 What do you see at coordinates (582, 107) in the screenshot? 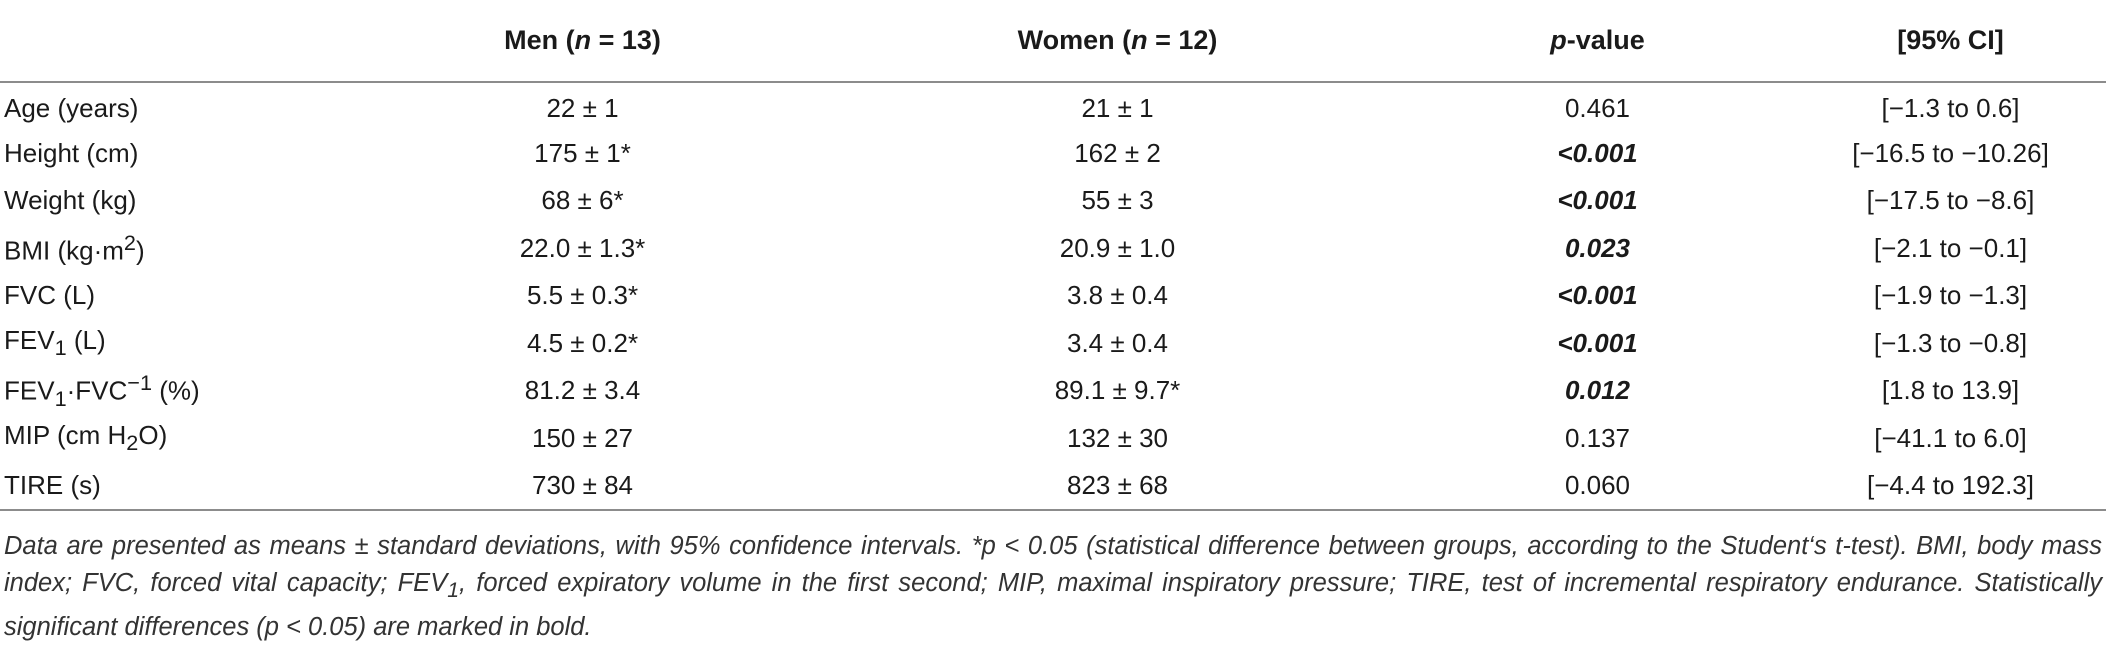
I see `men-value: 22 ± 1` at bounding box center [582, 107].